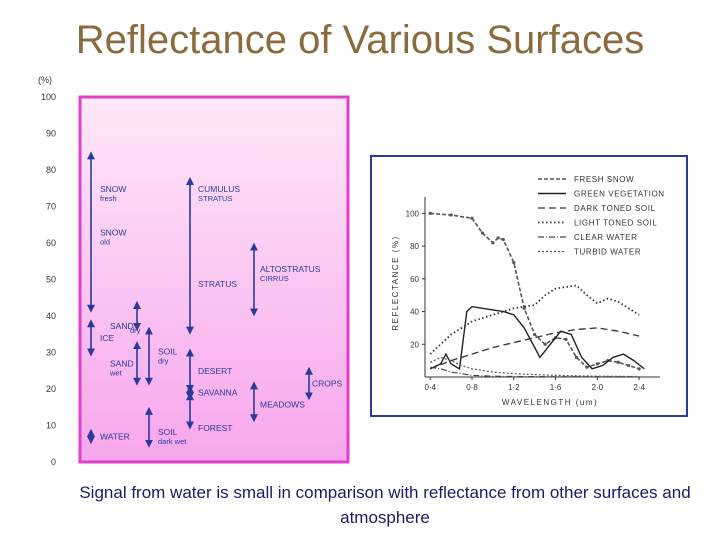  I want to click on legend-label: TURBID WATER, so click(607, 252).